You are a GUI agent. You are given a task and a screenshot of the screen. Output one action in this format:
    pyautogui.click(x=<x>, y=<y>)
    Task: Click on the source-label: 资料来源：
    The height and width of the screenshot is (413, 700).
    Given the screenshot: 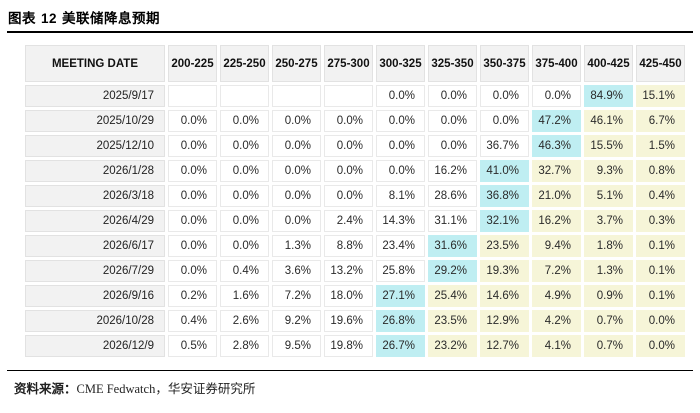 What is the action you would take?
    pyautogui.click(x=45, y=389)
    